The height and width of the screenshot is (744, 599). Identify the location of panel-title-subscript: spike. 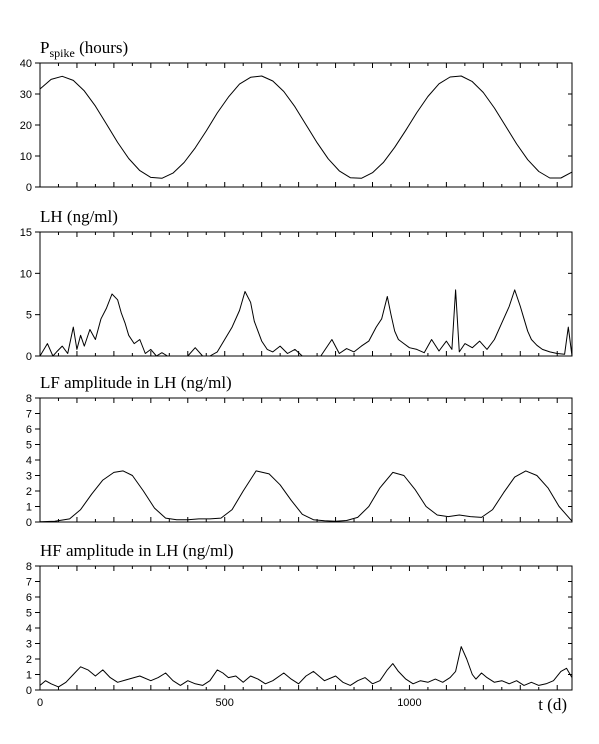
(61, 53).